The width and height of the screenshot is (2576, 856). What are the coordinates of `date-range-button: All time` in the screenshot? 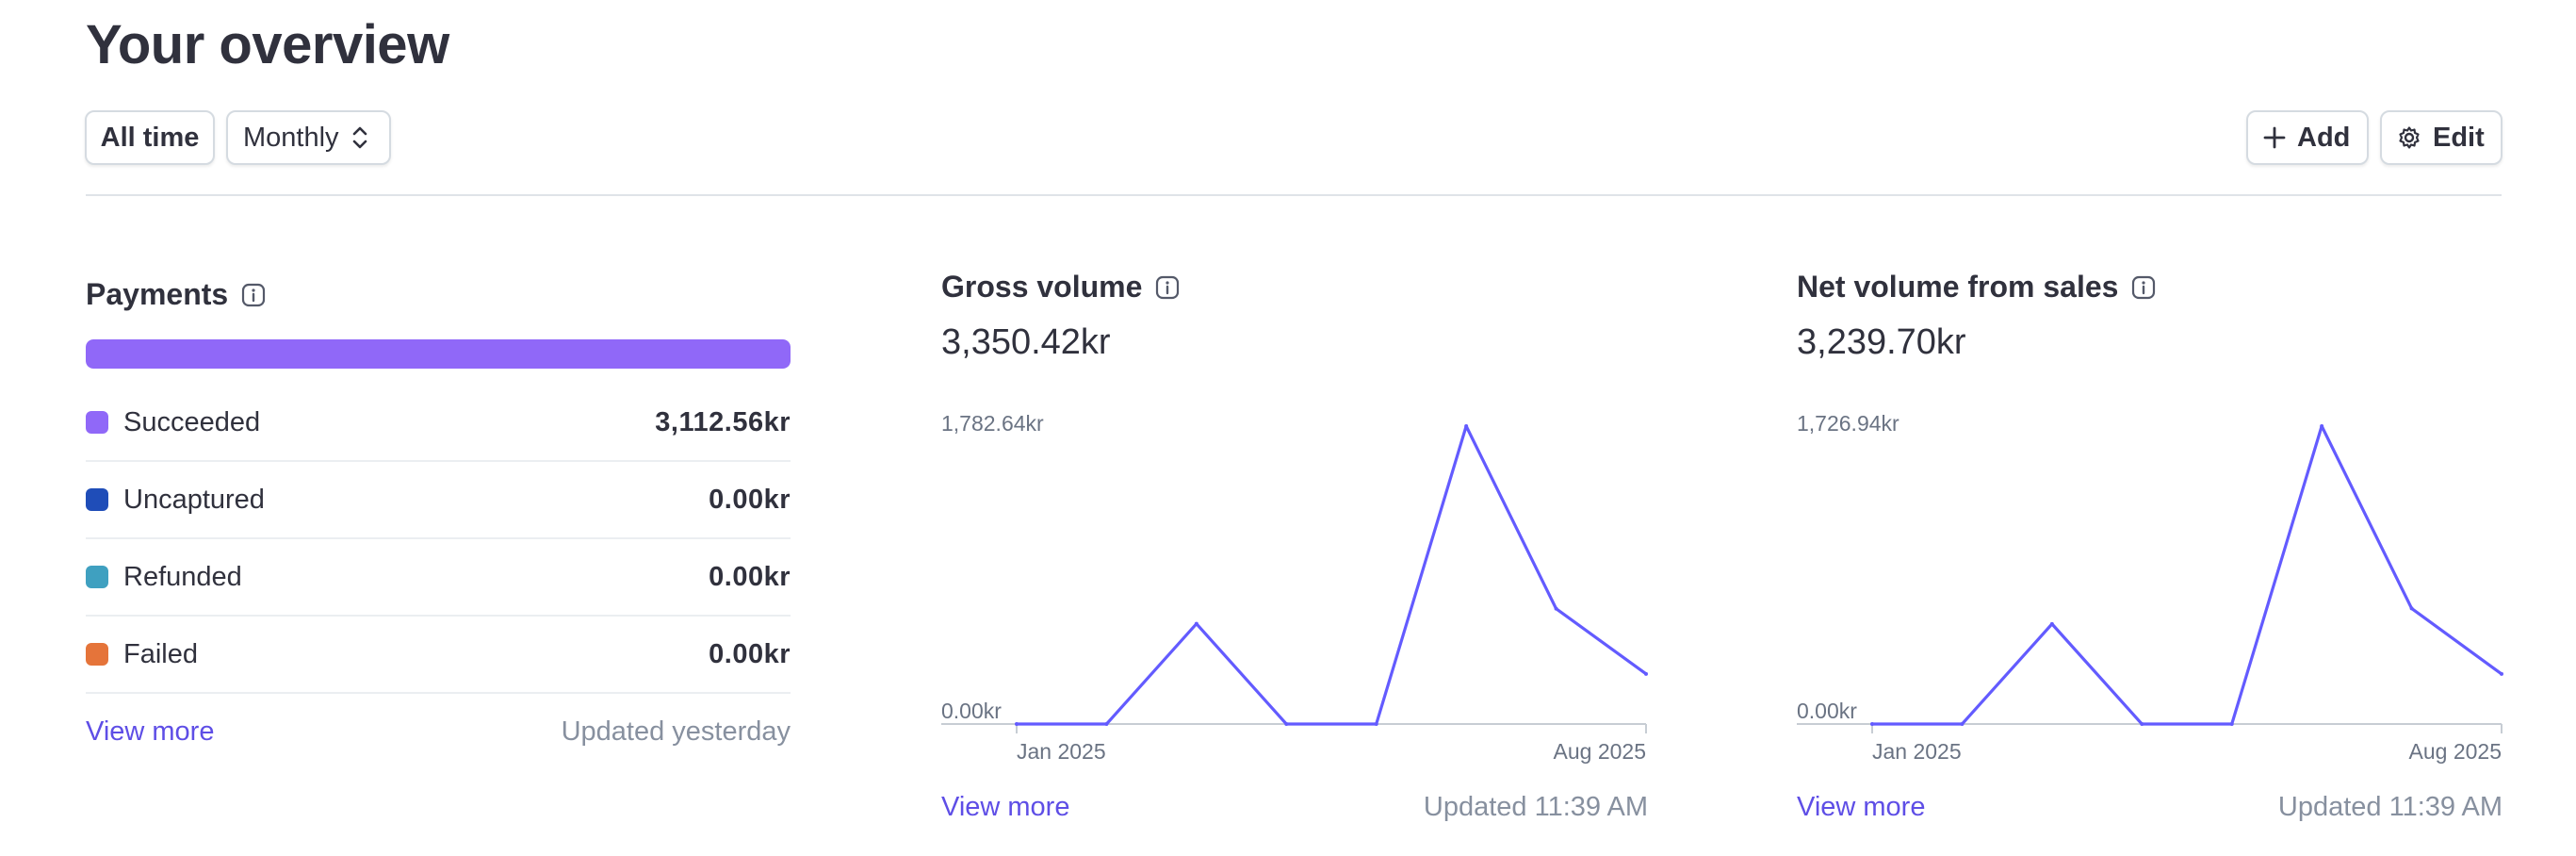 It's located at (150, 137).